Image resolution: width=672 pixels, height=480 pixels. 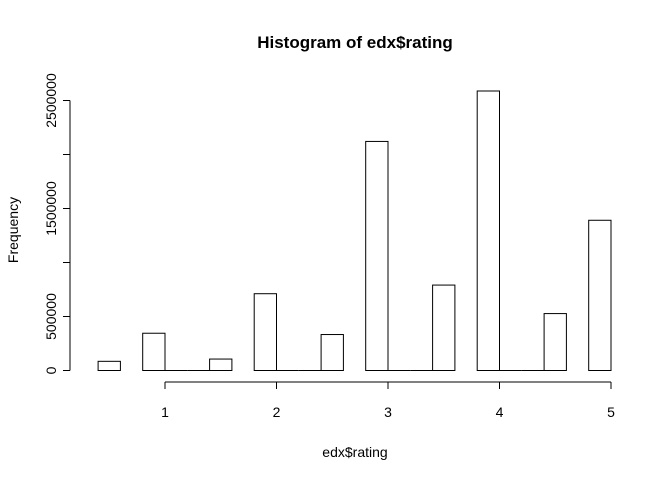 What do you see at coordinates (355, 42) in the screenshot?
I see `chart-title: Histogram of edx$rating` at bounding box center [355, 42].